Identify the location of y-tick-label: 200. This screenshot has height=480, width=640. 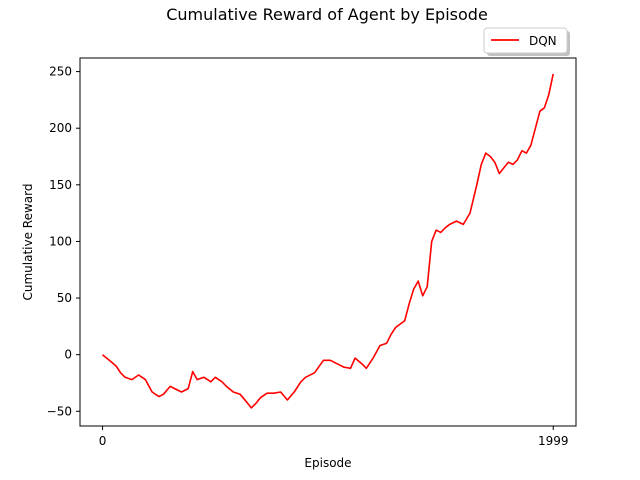
(60, 128).